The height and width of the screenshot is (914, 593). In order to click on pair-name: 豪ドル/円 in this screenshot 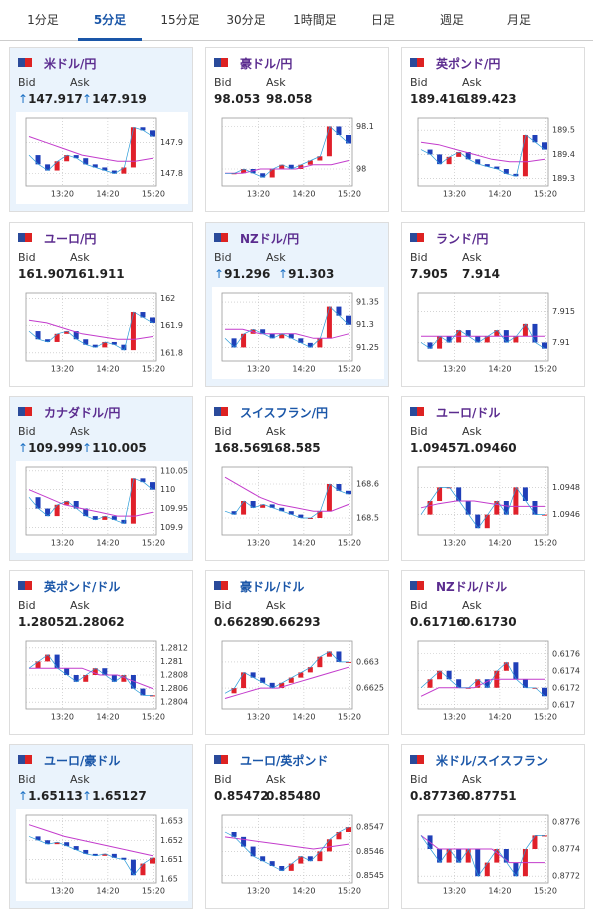, I will do `click(266, 64)`.